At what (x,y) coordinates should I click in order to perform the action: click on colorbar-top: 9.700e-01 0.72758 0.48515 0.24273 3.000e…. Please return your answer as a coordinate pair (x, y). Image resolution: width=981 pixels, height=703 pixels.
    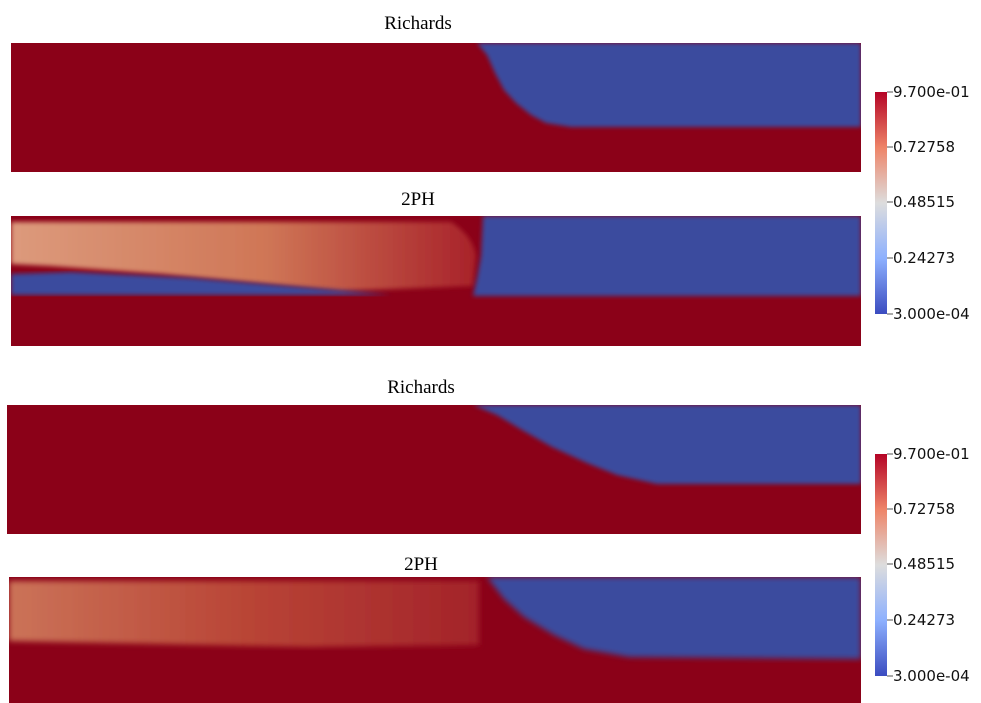
    Looking at the image, I should click on (922, 203).